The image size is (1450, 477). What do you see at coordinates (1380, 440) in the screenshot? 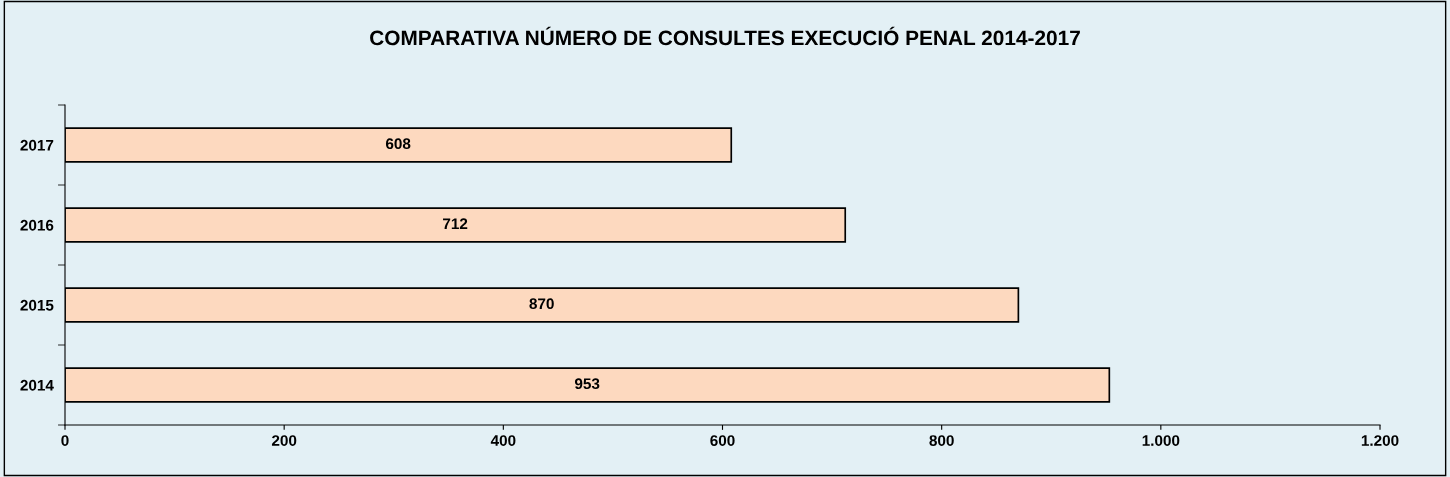
I see `x-tick-label: 1.200` at bounding box center [1380, 440].